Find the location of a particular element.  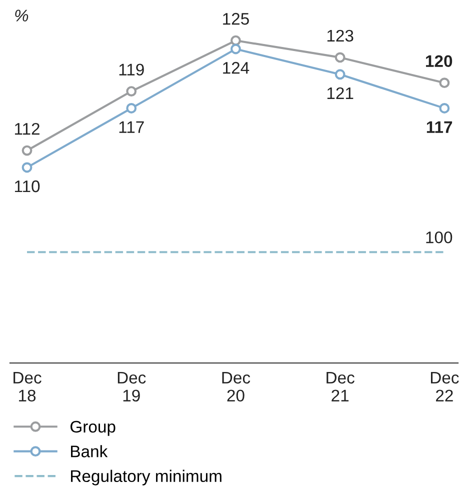

legend-label: Group is located at coordinates (93, 428).